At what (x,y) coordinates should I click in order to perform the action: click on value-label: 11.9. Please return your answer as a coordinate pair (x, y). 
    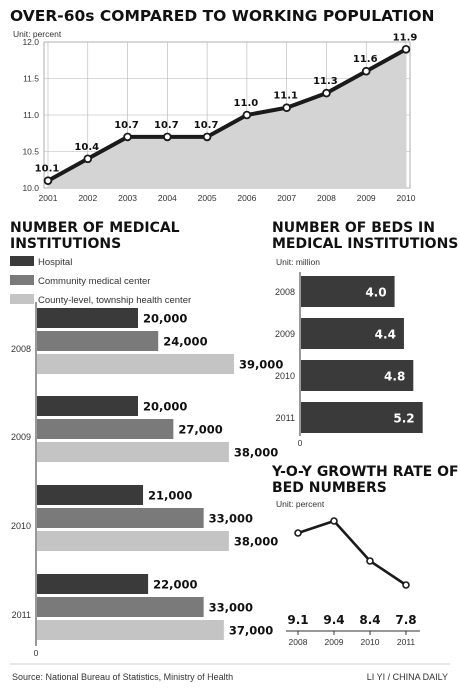
    Looking at the image, I should click on (405, 37).